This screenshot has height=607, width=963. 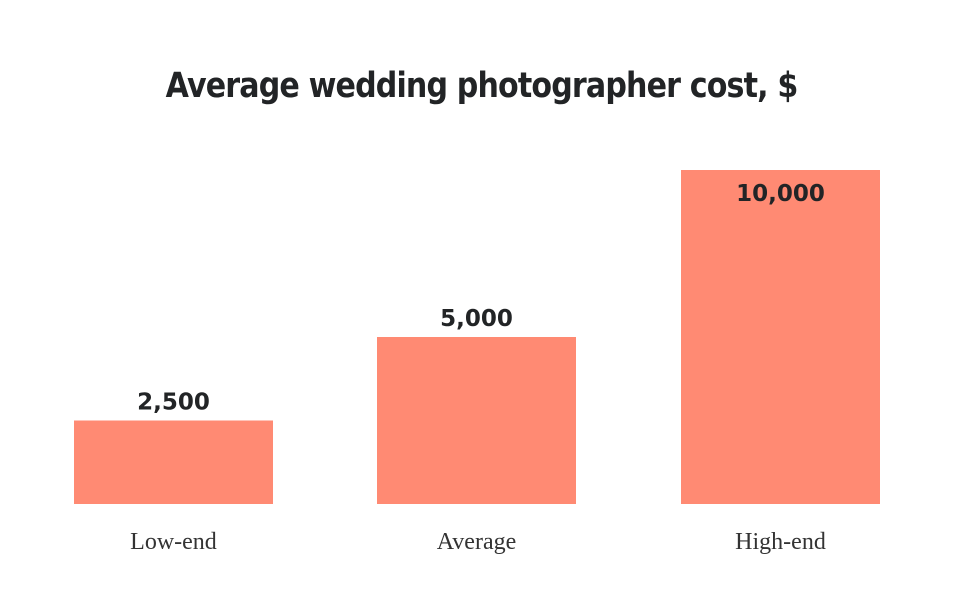 I want to click on category-label-average: Average, so click(x=477, y=542).